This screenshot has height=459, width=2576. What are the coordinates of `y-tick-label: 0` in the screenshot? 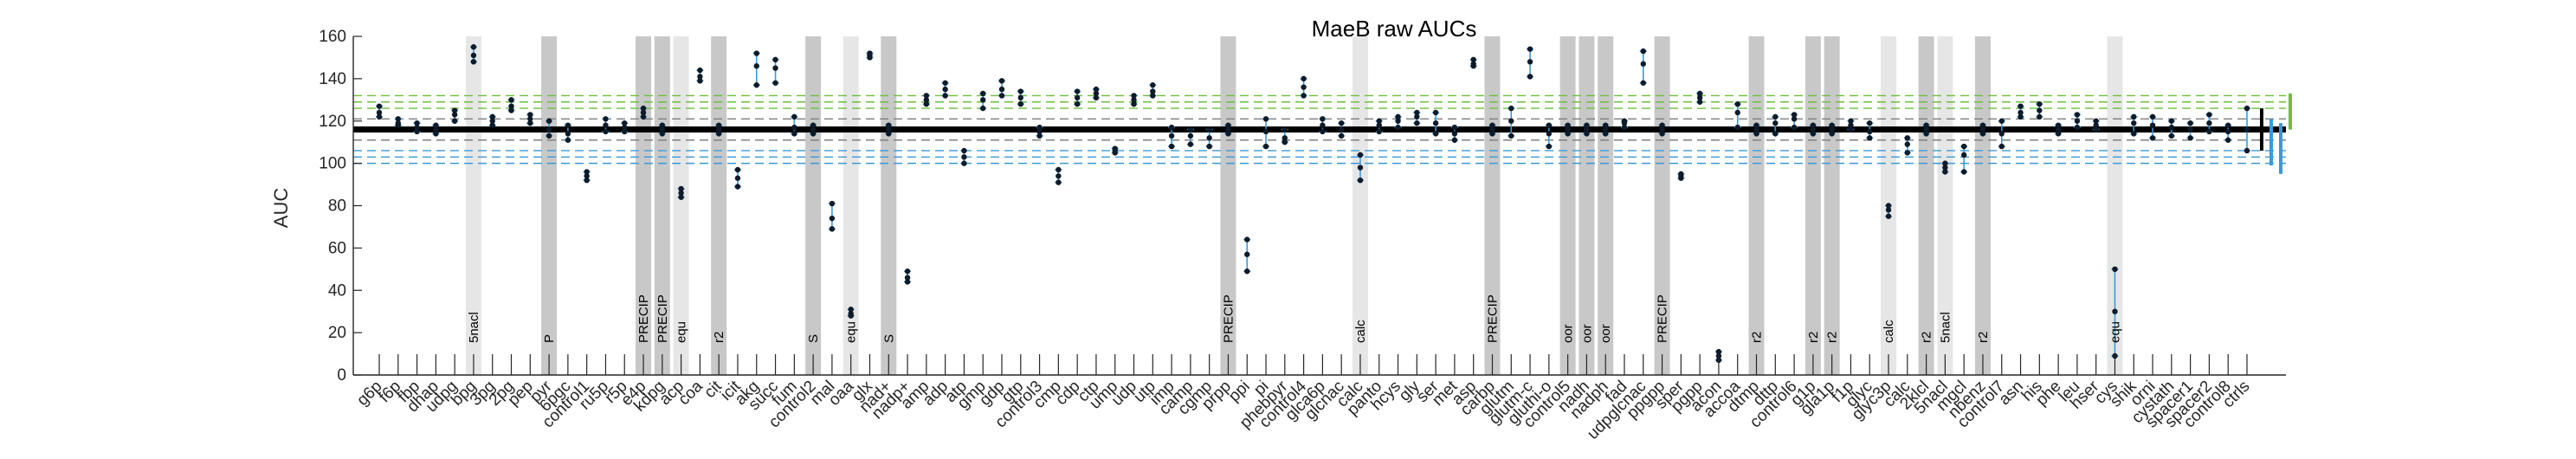 It's located at (341, 375).